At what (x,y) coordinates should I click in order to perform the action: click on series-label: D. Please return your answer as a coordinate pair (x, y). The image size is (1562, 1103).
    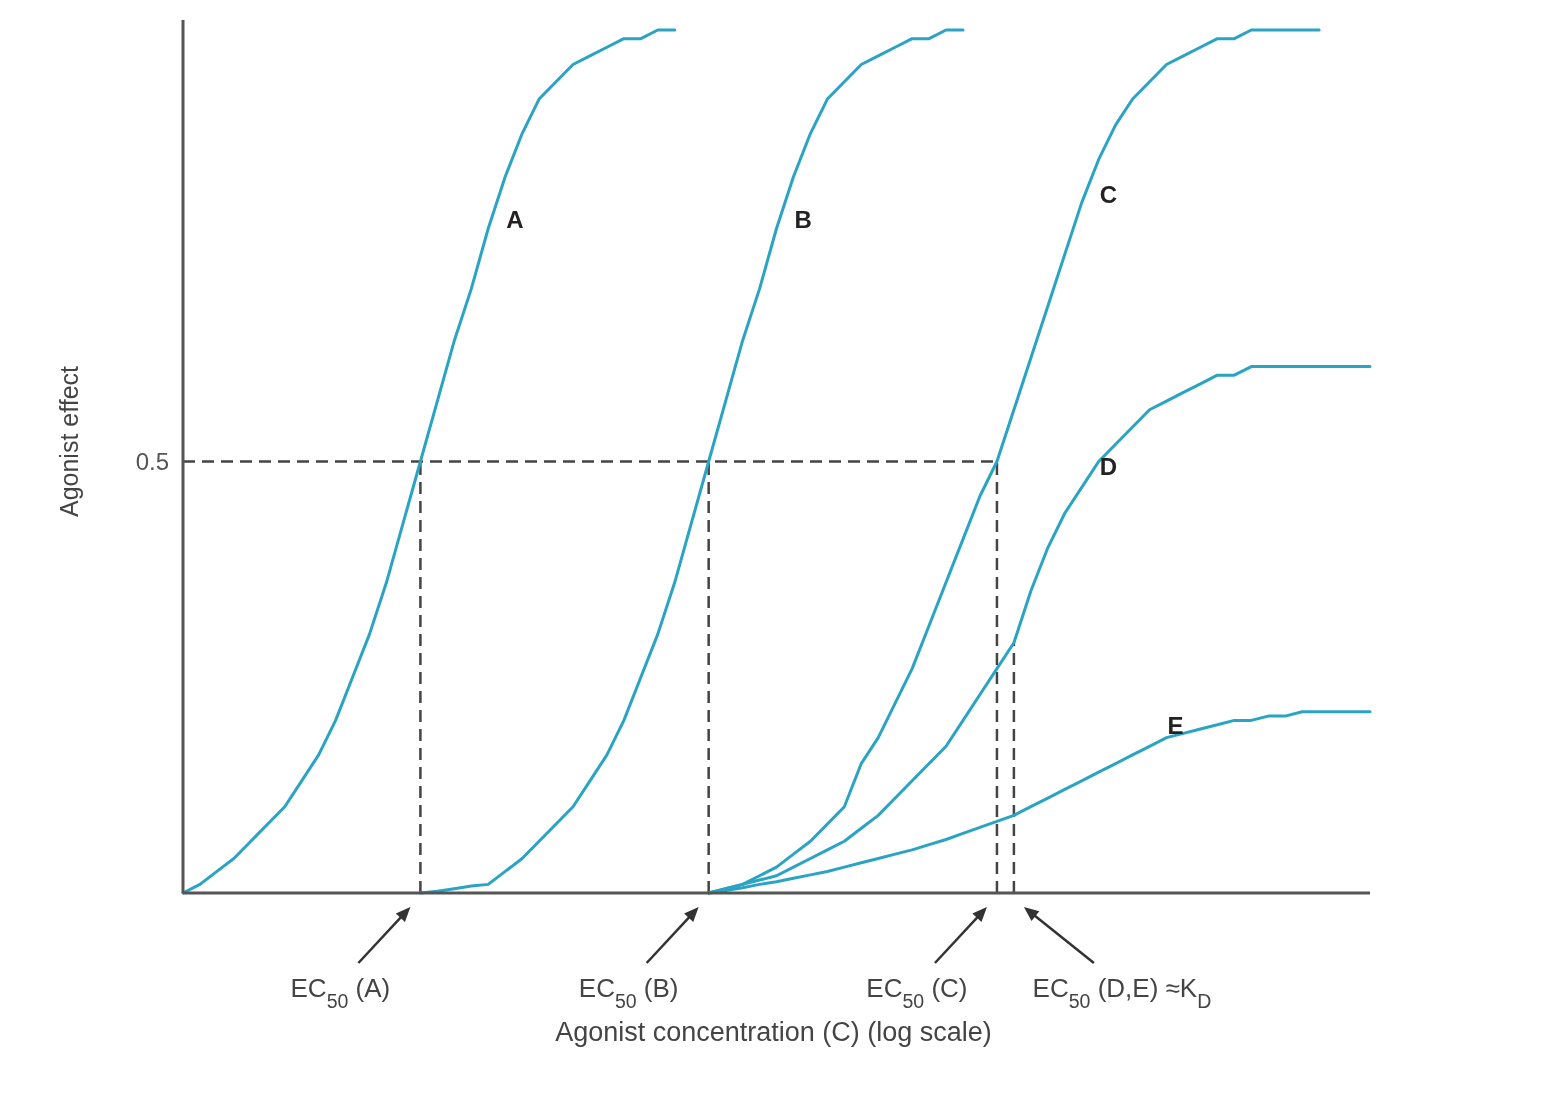
    Looking at the image, I should click on (1108, 467).